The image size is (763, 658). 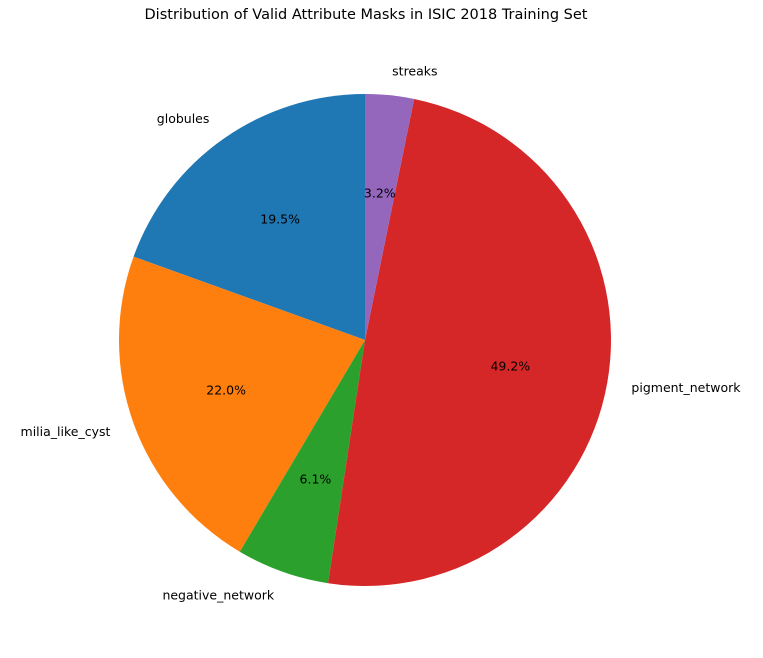 I want to click on slice-label-negative-network: negative_network, so click(x=218, y=594).